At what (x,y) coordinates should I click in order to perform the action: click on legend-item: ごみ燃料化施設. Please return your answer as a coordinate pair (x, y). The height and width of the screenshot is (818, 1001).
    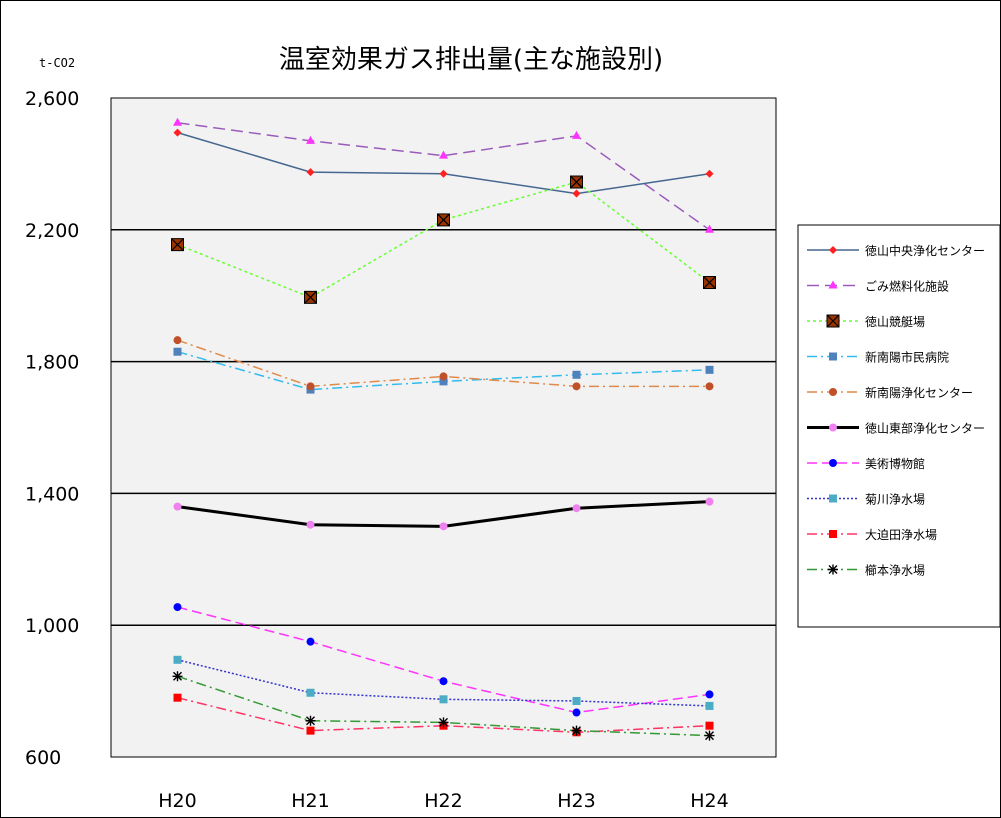
    Looking at the image, I should click on (878, 286).